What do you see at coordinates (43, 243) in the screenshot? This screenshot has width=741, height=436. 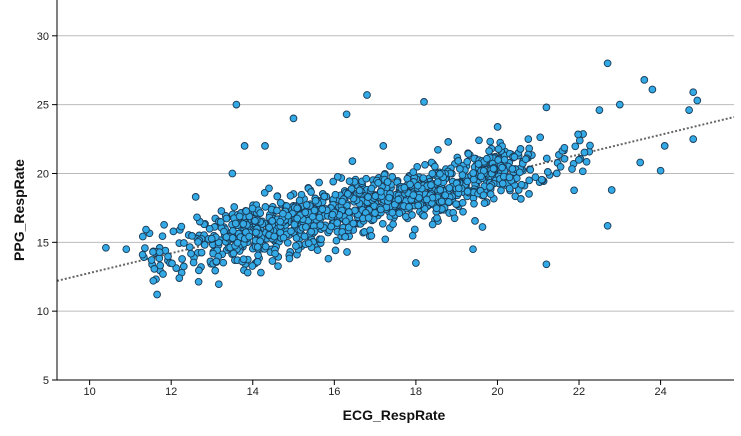 I see `y-tick-label: 15` at bounding box center [43, 243].